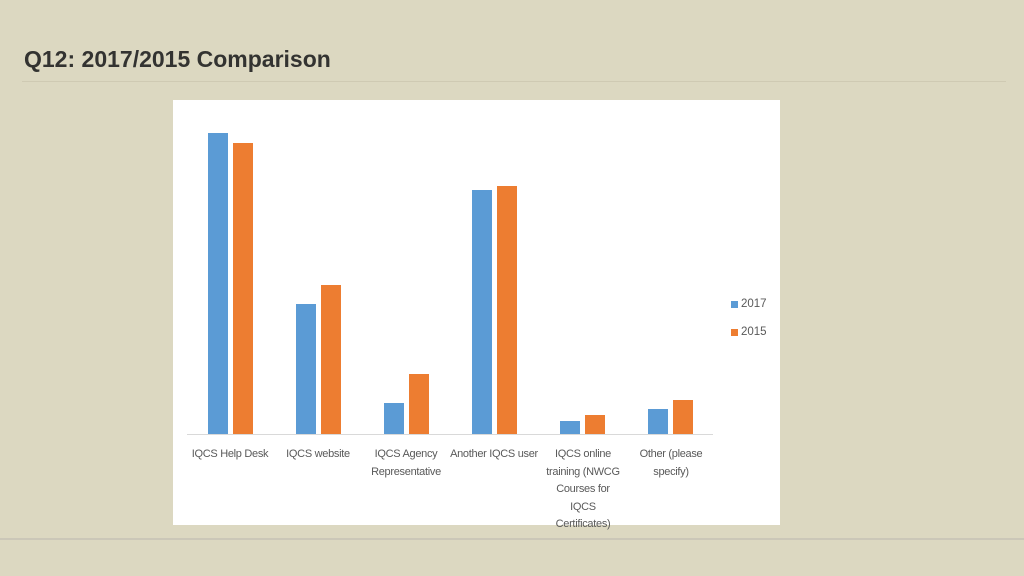 Image resolution: width=1024 pixels, height=576 pixels. I want to click on legend-swatch-2015, so click(734, 332).